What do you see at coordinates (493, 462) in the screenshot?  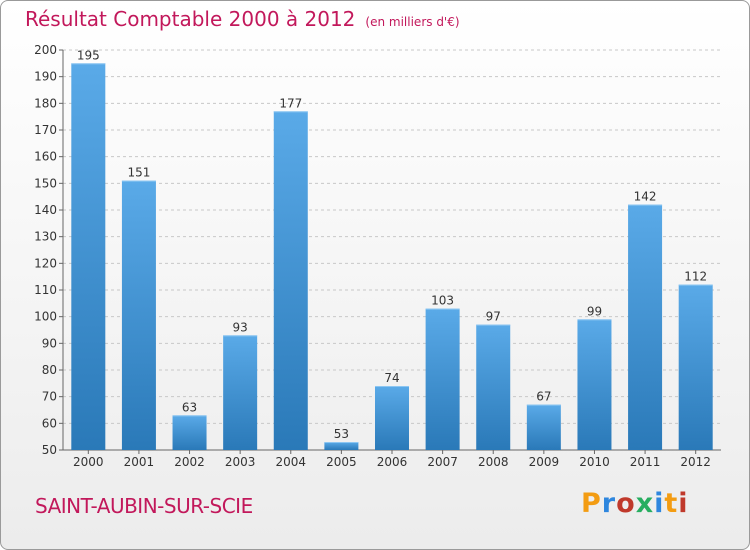 I see `x-tick-label: 2008` at bounding box center [493, 462].